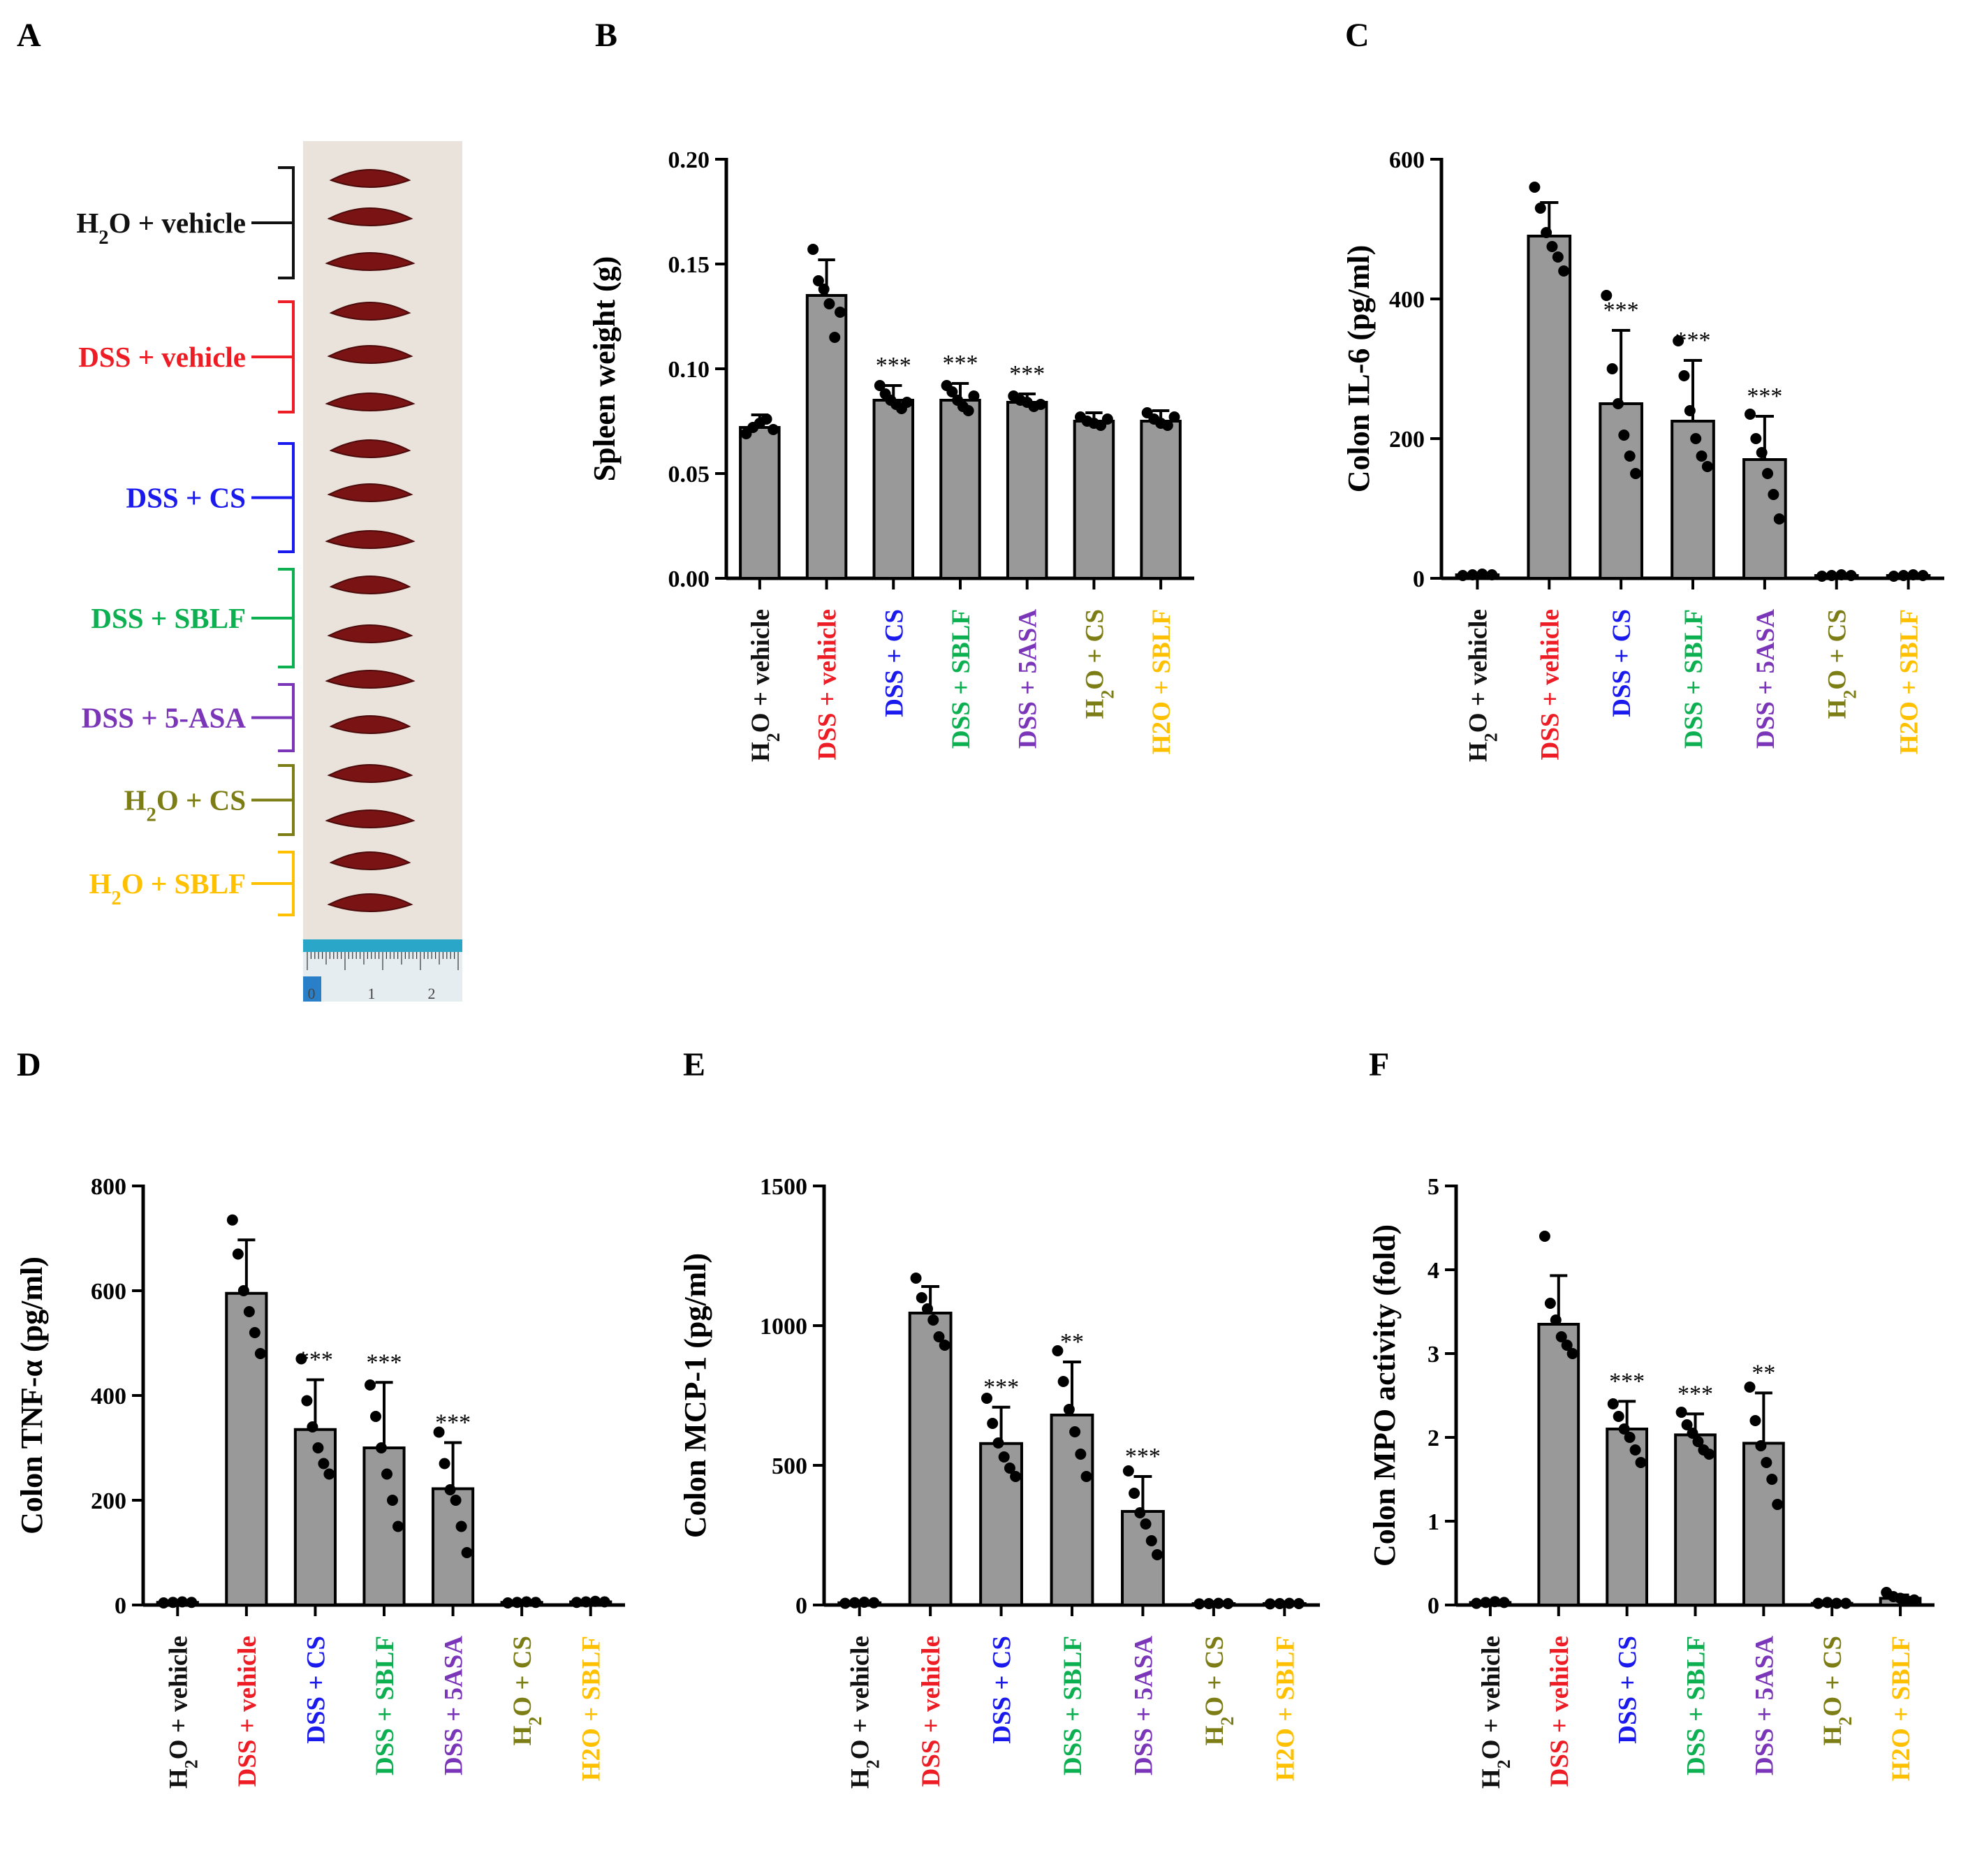 This screenshot has width=1975, height=1876. I want to click on ruler-label: 1, so click(372, 993).